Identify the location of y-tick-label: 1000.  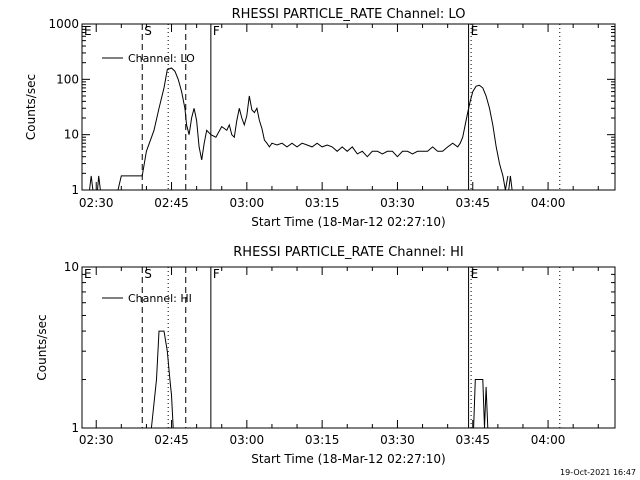
(63, 24).